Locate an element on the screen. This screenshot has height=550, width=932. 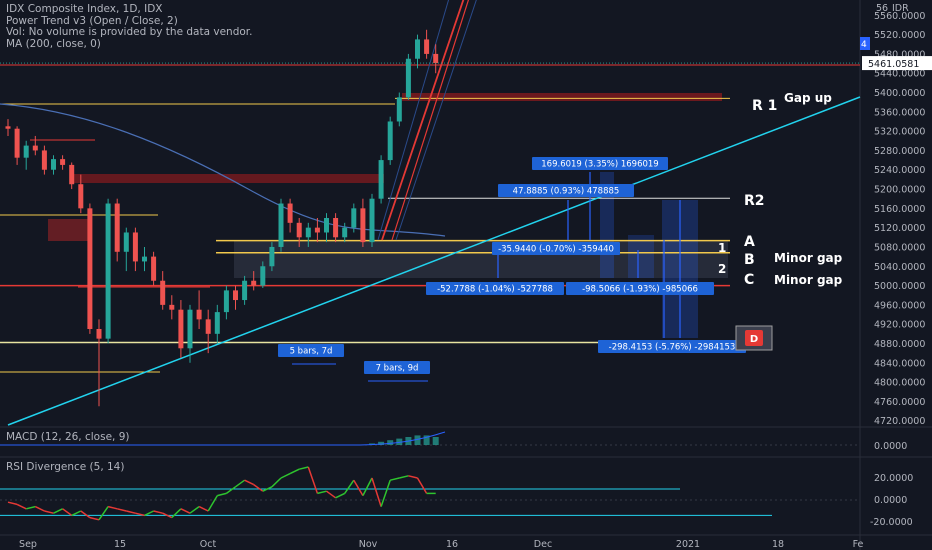
measure-label-dn-1: -35.9440 (-0.70%) -359440 is located at coordinates (556, 250).